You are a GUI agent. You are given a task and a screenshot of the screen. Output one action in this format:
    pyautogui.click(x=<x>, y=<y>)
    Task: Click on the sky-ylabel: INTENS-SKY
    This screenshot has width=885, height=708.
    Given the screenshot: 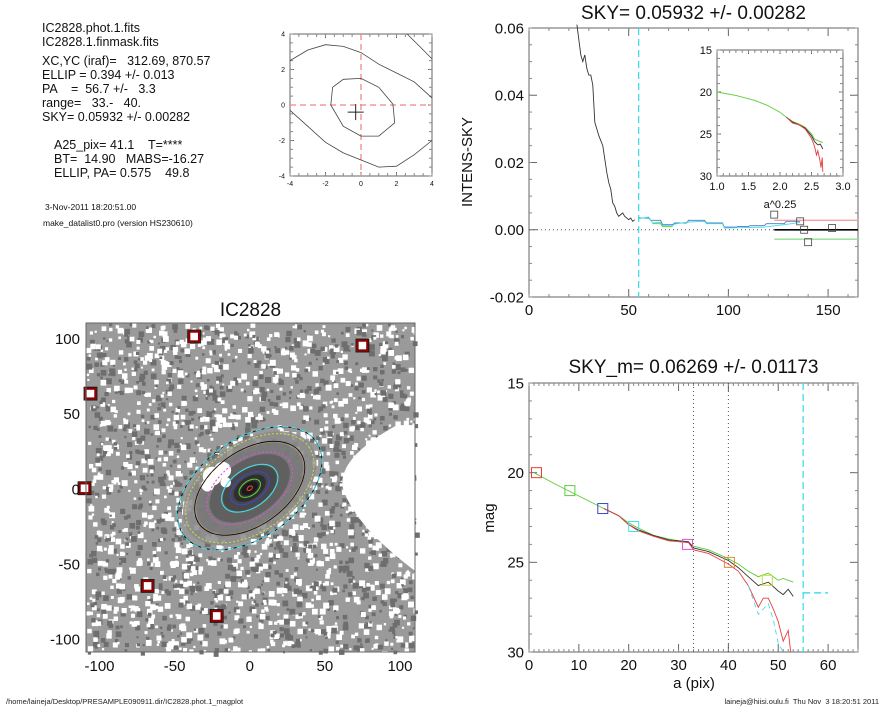 What is the action you would take?
    pyautogui.click(x=467, y=162)
    